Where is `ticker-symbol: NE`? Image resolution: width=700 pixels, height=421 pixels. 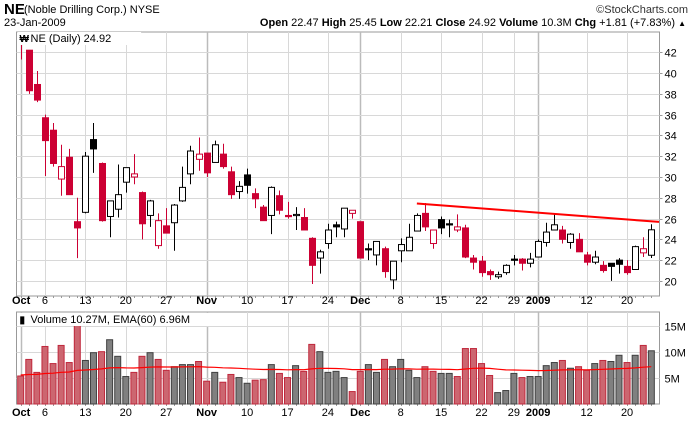 ticker-symbol: NE is located at coordinates (14, 9).